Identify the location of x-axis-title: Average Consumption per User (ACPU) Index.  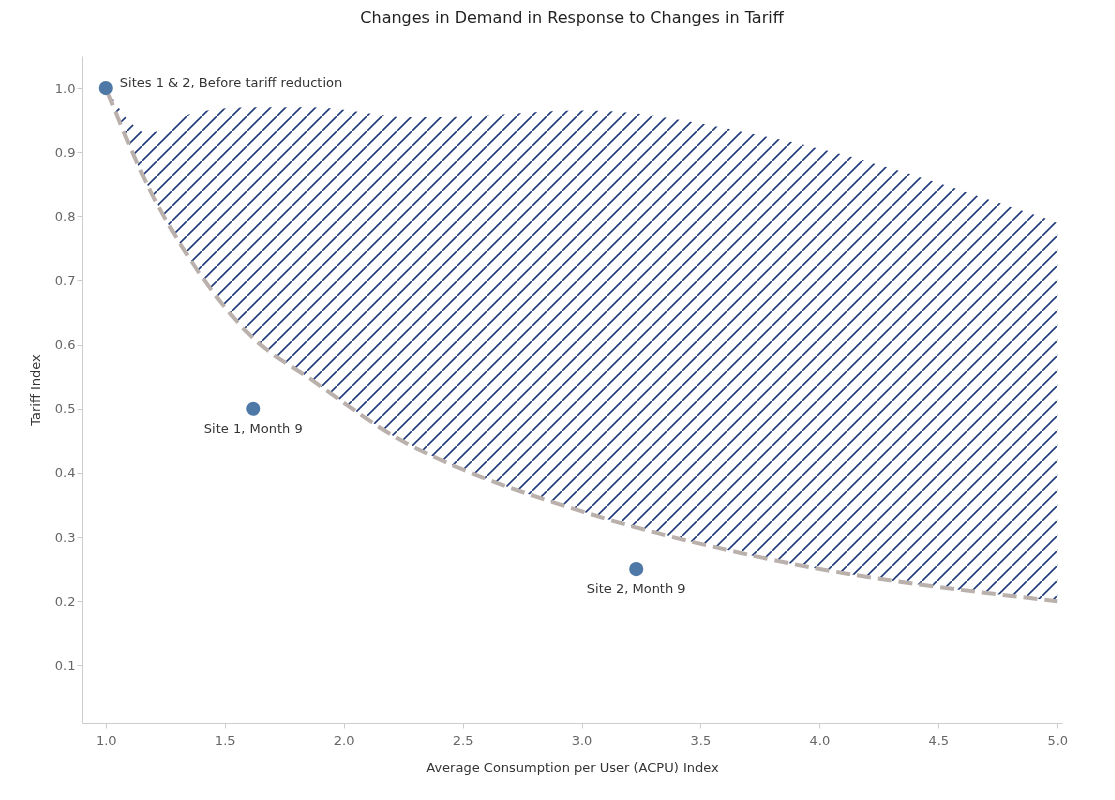
(572, 767).